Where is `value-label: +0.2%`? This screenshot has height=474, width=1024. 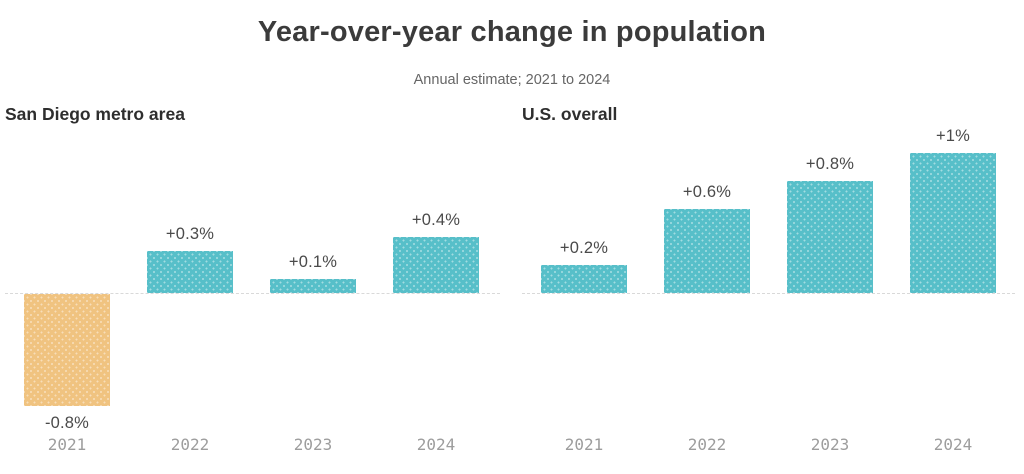 value-label: +0.2% is located at coordinates (584, 248).